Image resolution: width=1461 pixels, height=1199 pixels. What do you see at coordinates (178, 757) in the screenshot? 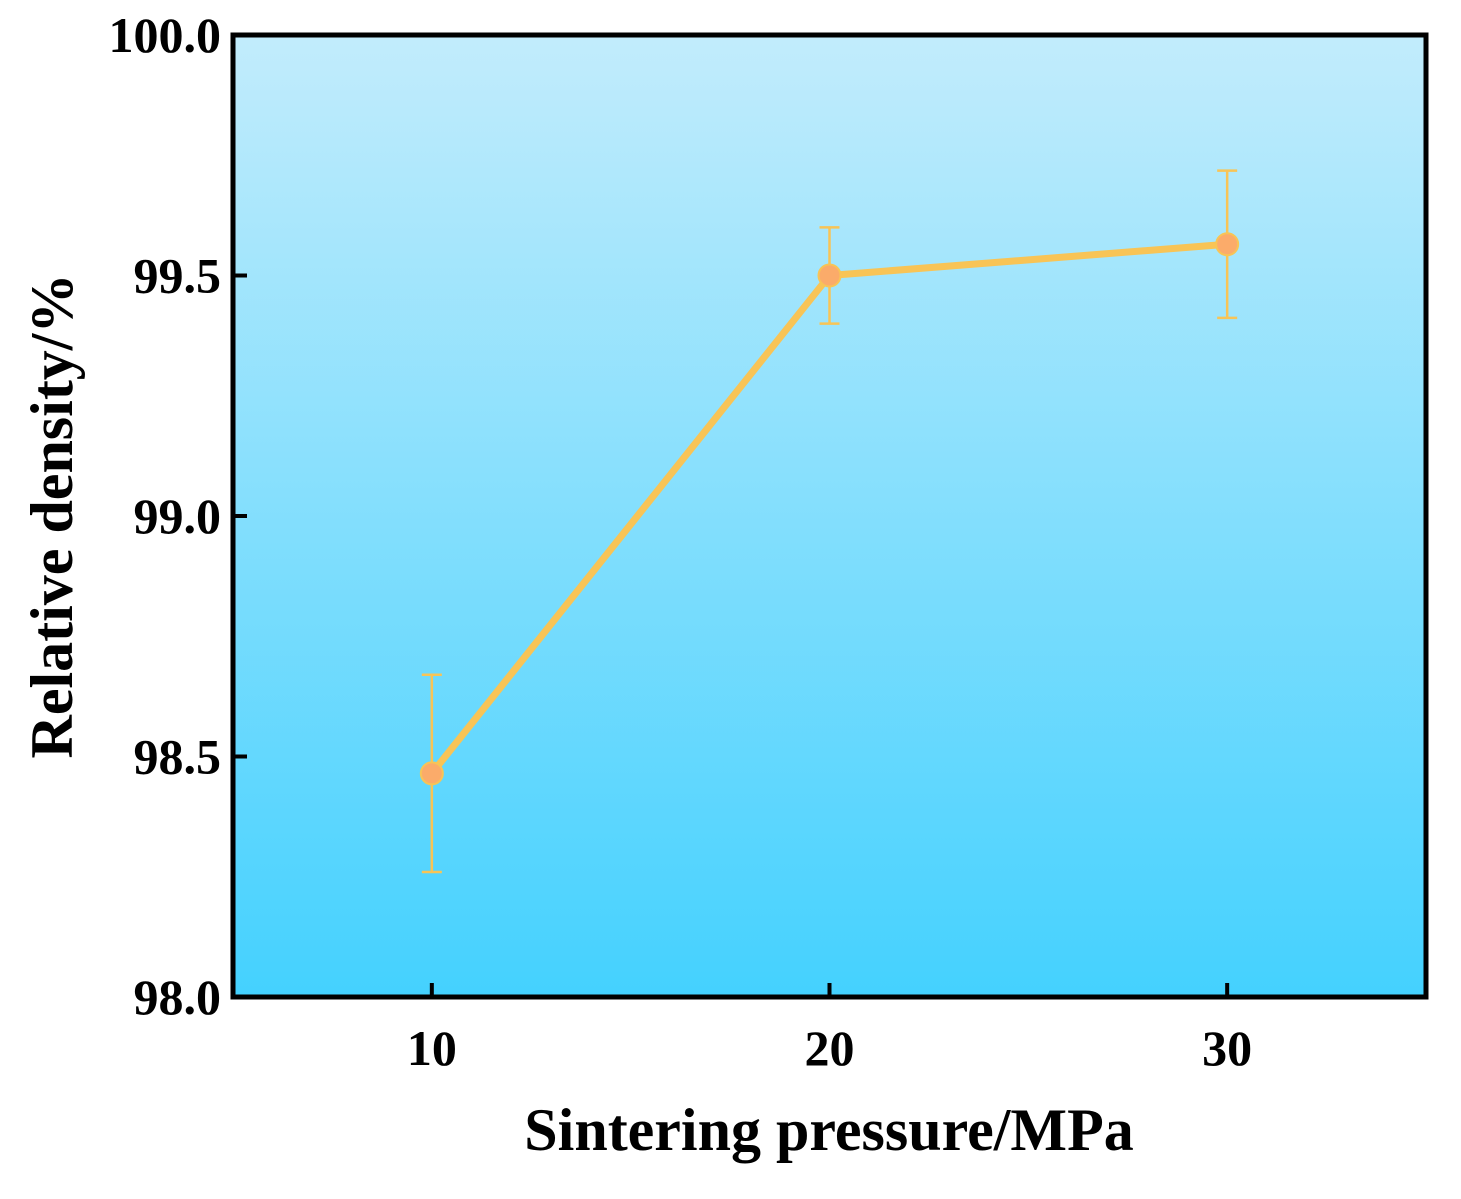
I see `y-tick-label: 98.5` at bounding box center [178, 757].